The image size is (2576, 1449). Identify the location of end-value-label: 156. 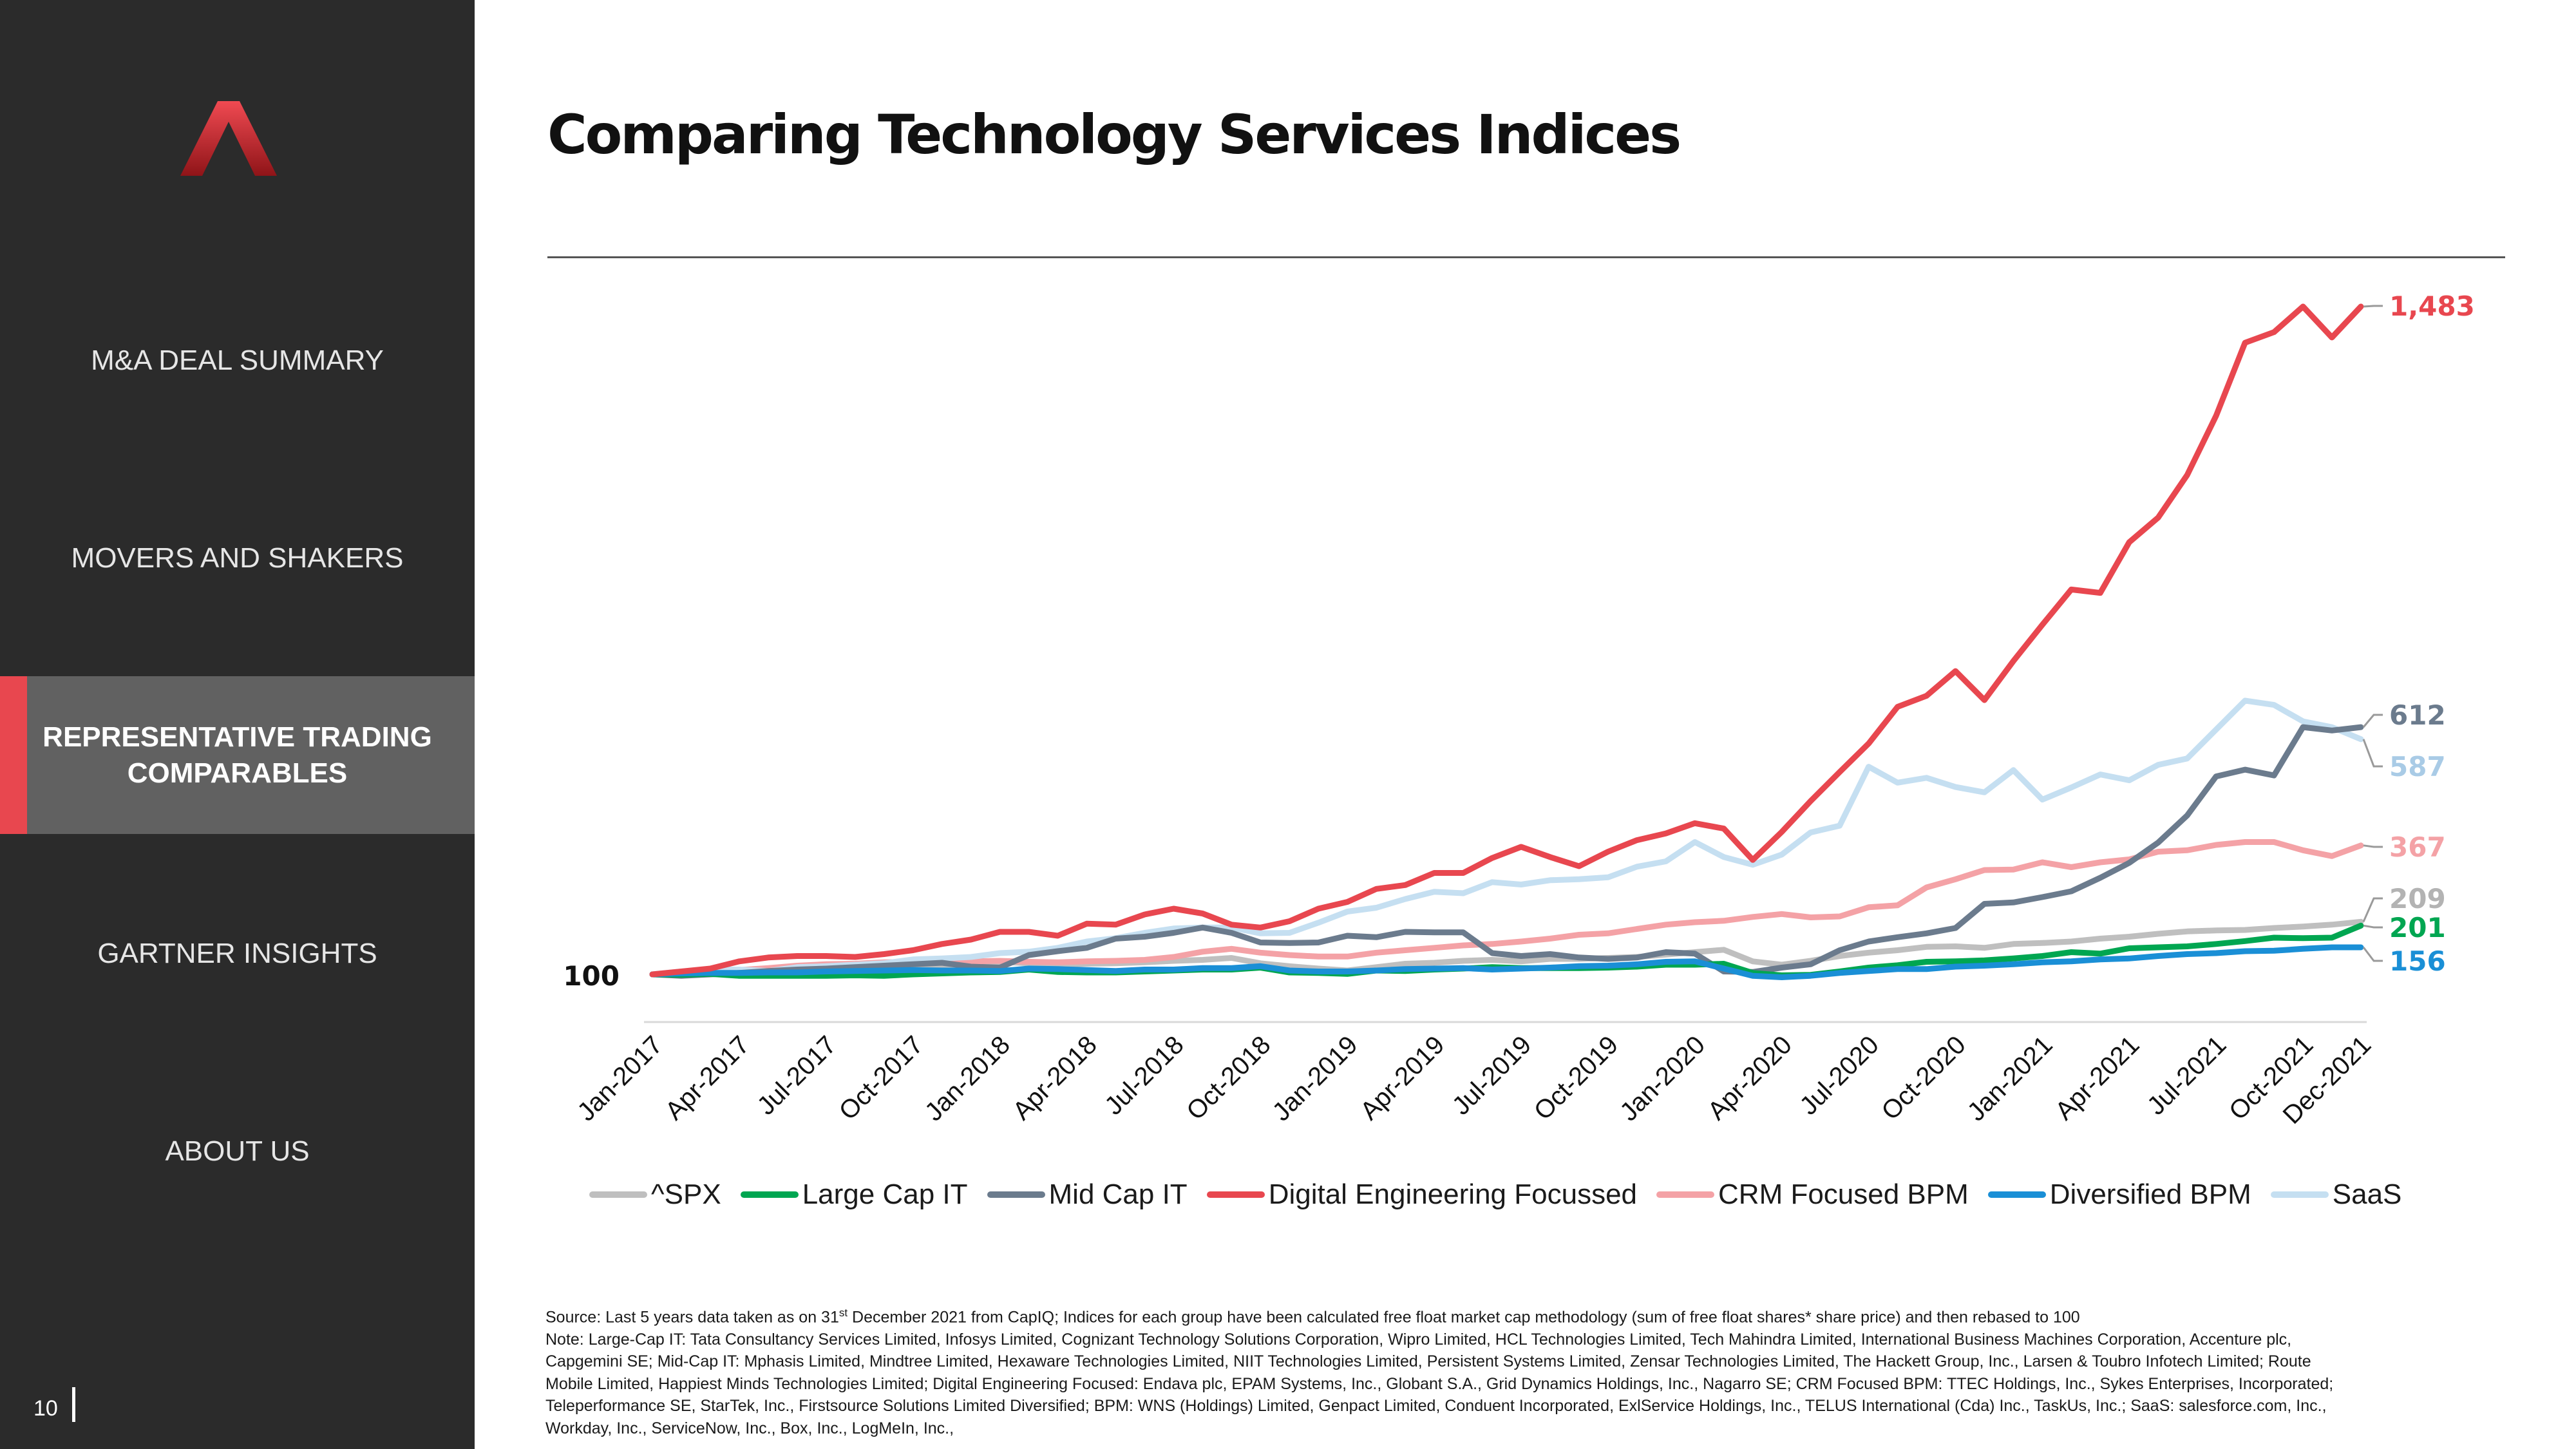
(2417, 961).